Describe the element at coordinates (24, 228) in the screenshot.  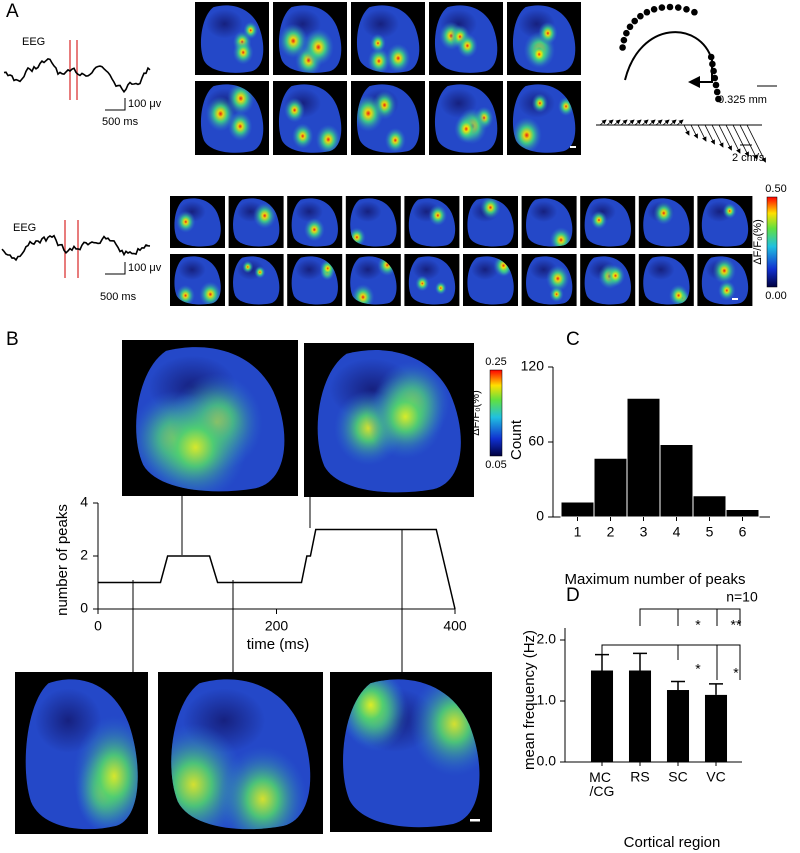
I see `eeg-label: EEG` at that location.